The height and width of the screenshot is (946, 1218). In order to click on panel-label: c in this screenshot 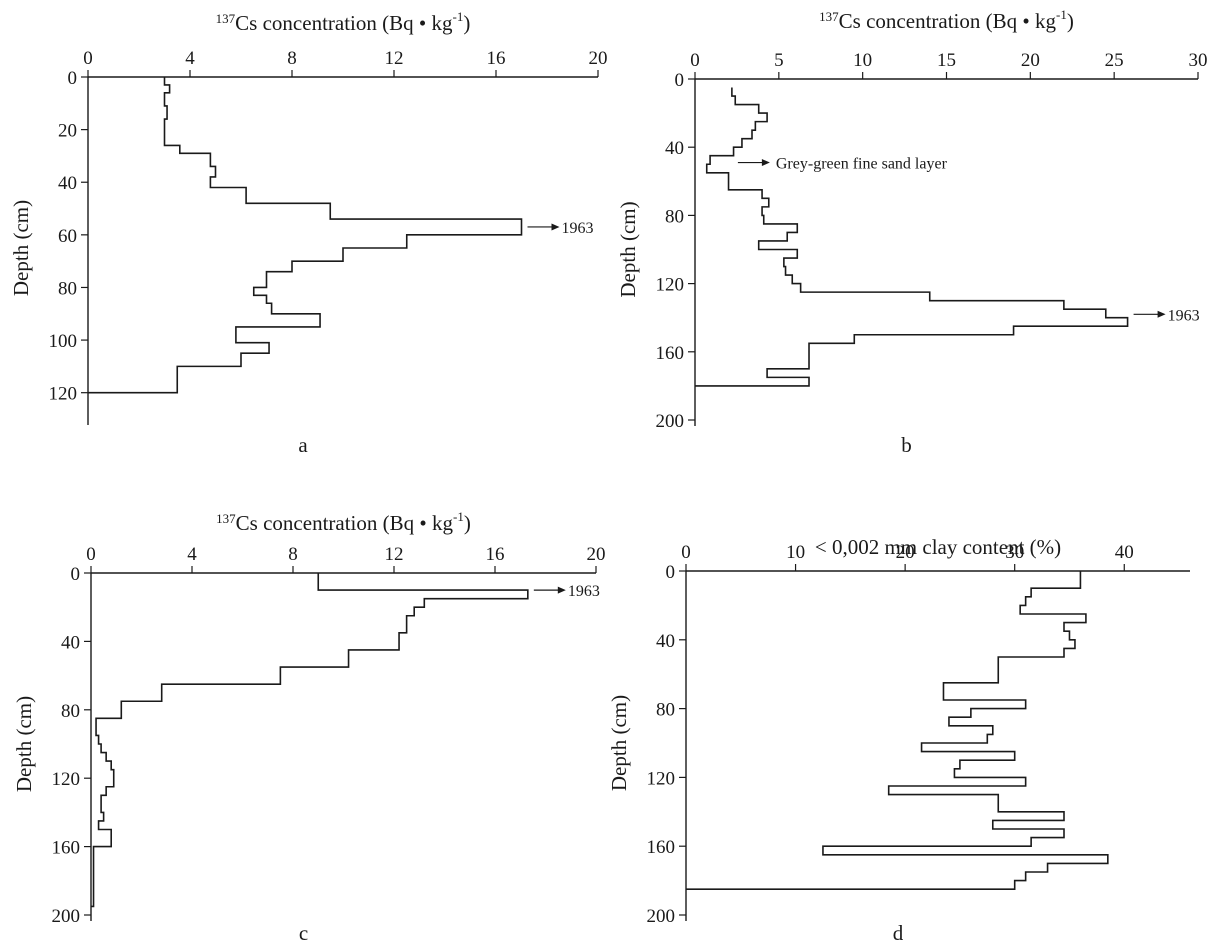, I will do `click(303, 933)`.